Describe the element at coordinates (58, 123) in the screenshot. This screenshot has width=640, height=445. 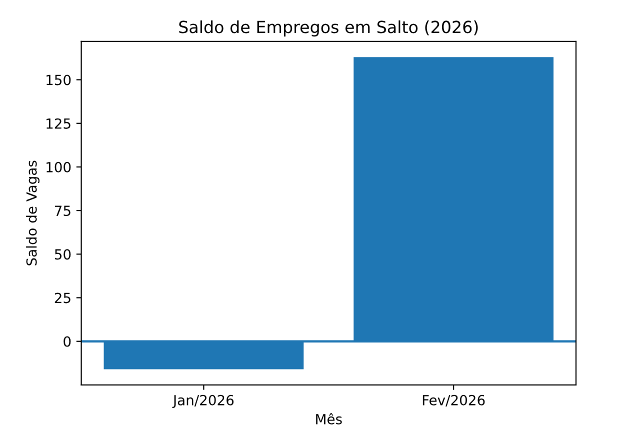
I see `y-tick-label: 125` at that location.